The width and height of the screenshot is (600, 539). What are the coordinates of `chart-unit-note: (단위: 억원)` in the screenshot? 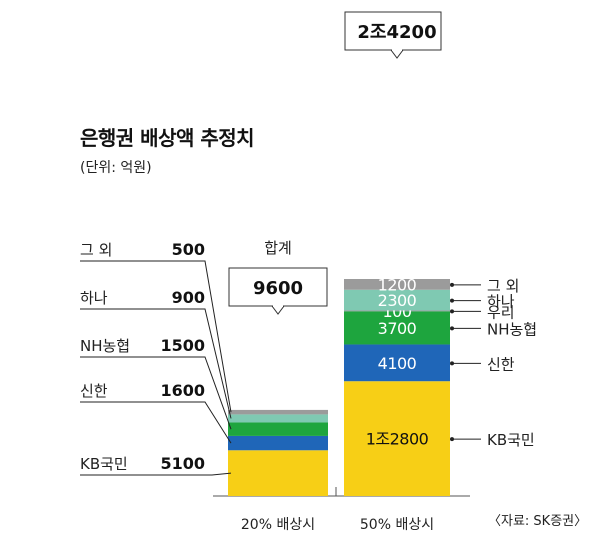 It's located at (116, 168).